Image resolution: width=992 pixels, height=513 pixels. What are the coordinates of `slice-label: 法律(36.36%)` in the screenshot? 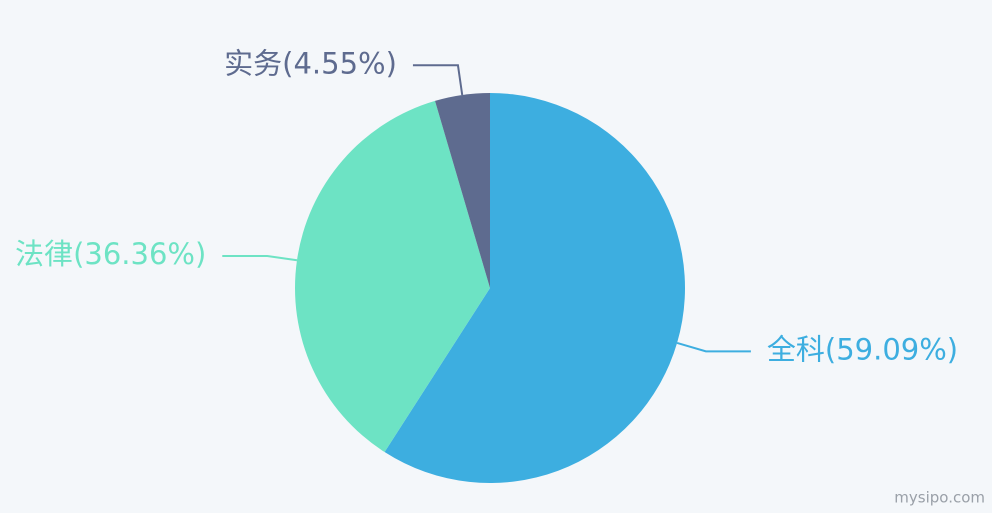 It's located at (110, 254).